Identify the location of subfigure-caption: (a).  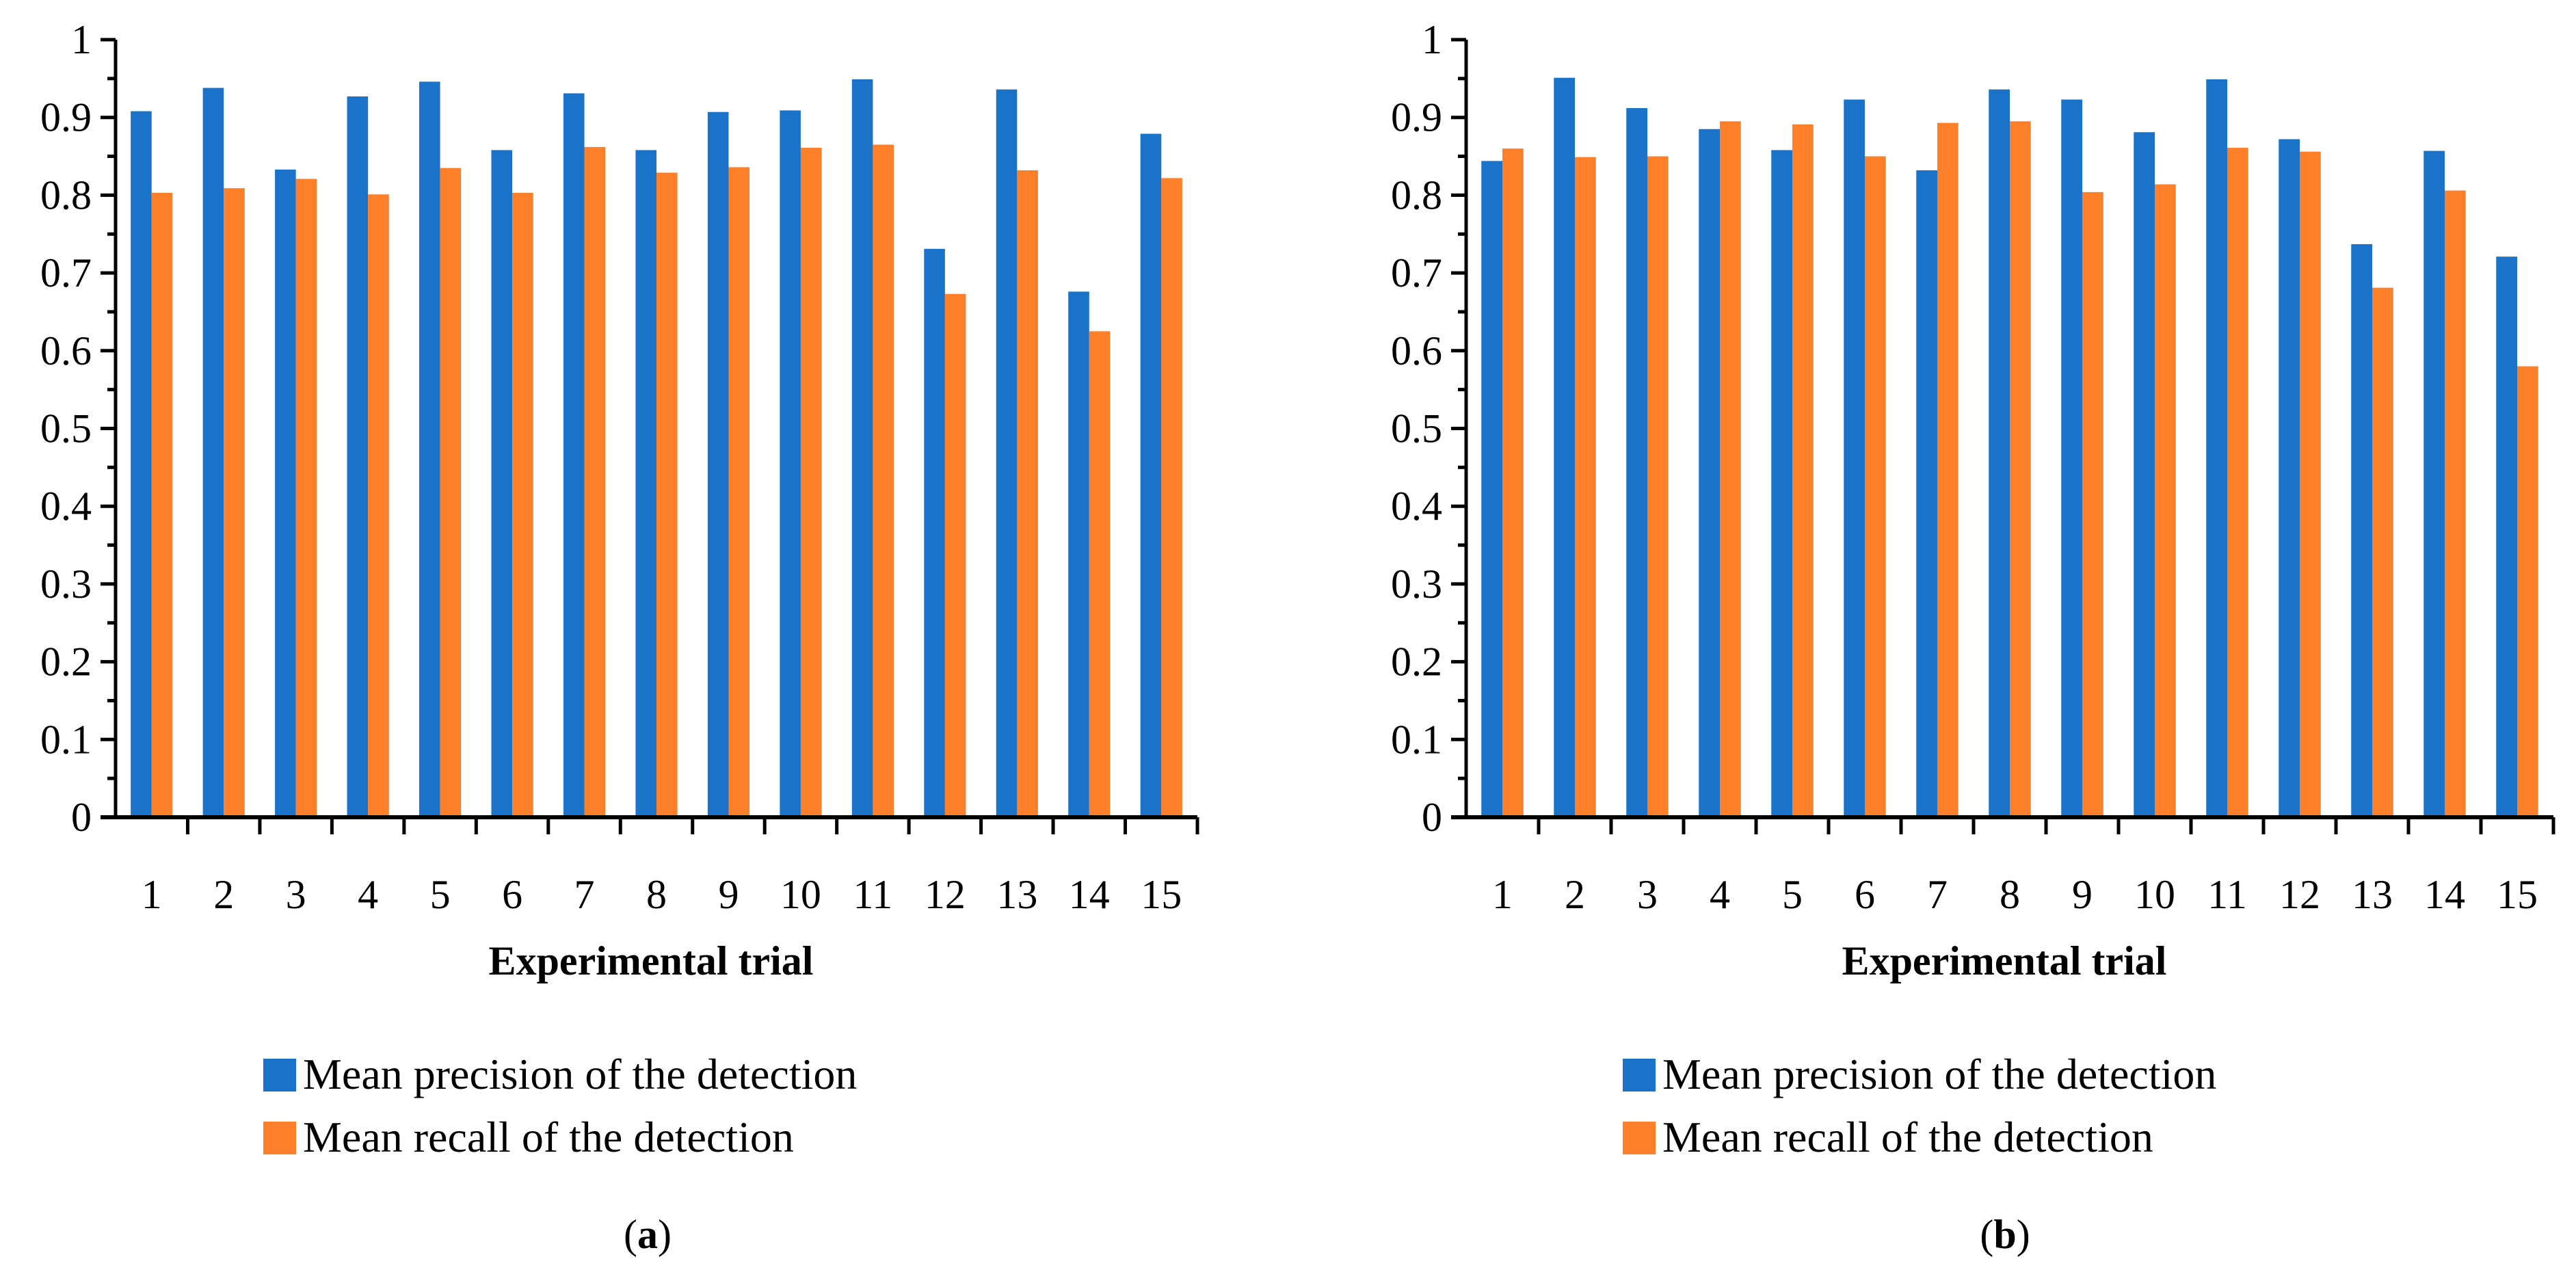
(648, 1234).